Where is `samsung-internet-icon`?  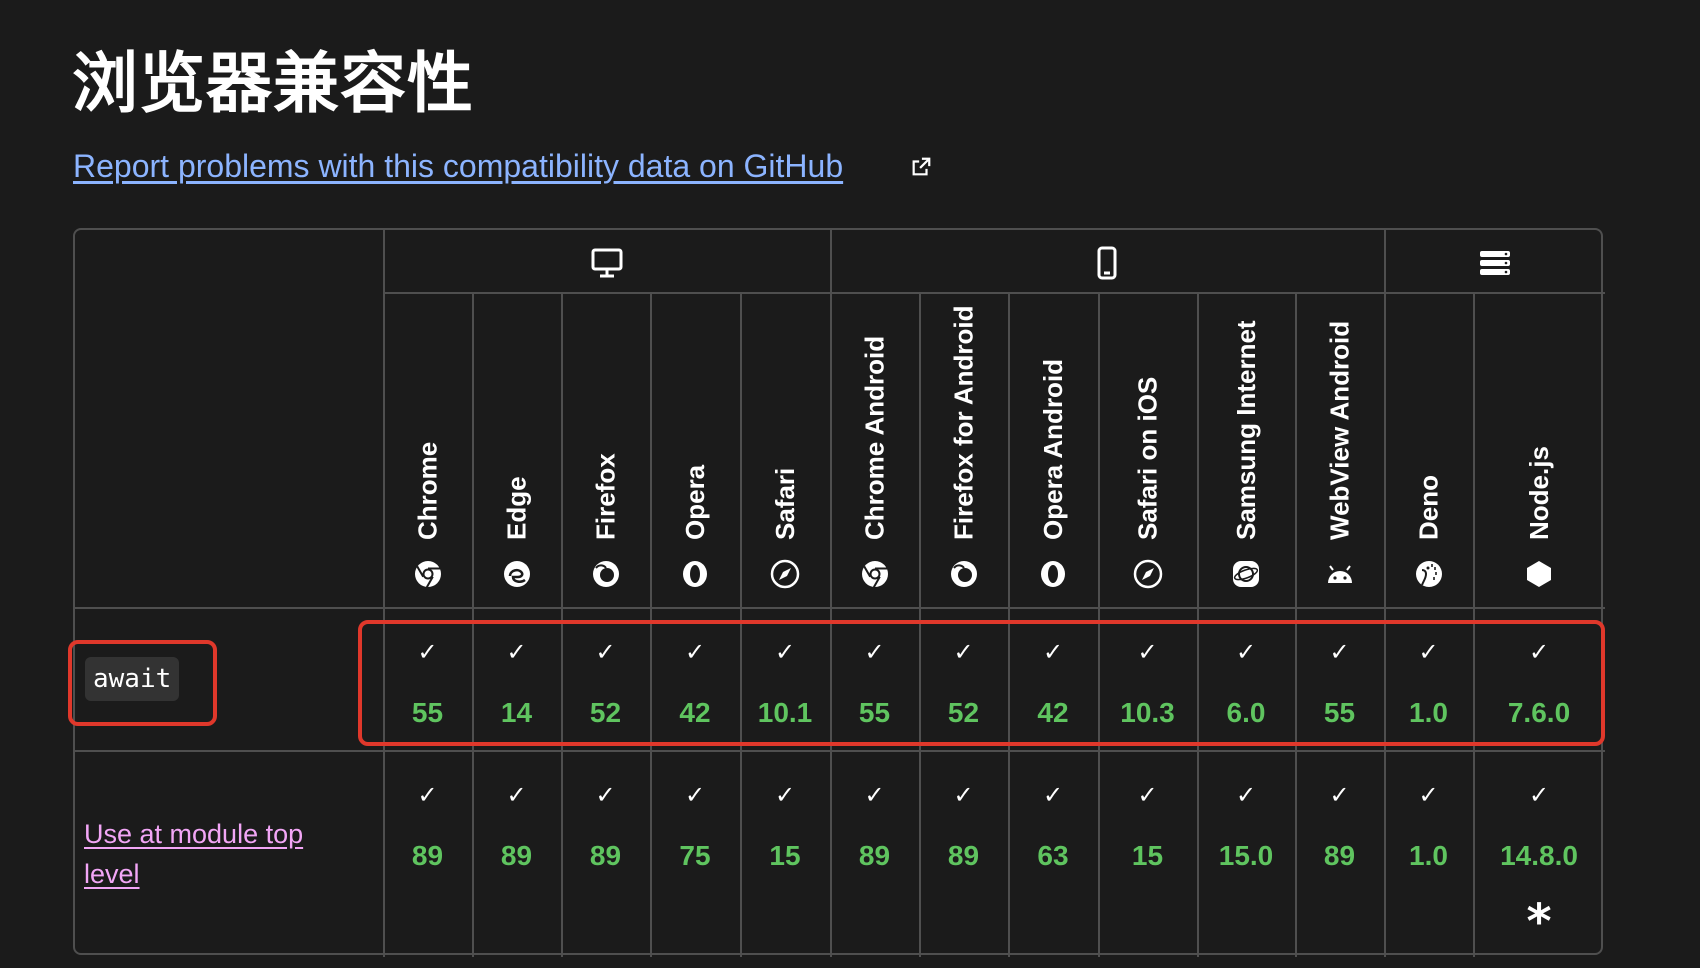
samsung-internet-icon is located at coordinates (1246, 574).